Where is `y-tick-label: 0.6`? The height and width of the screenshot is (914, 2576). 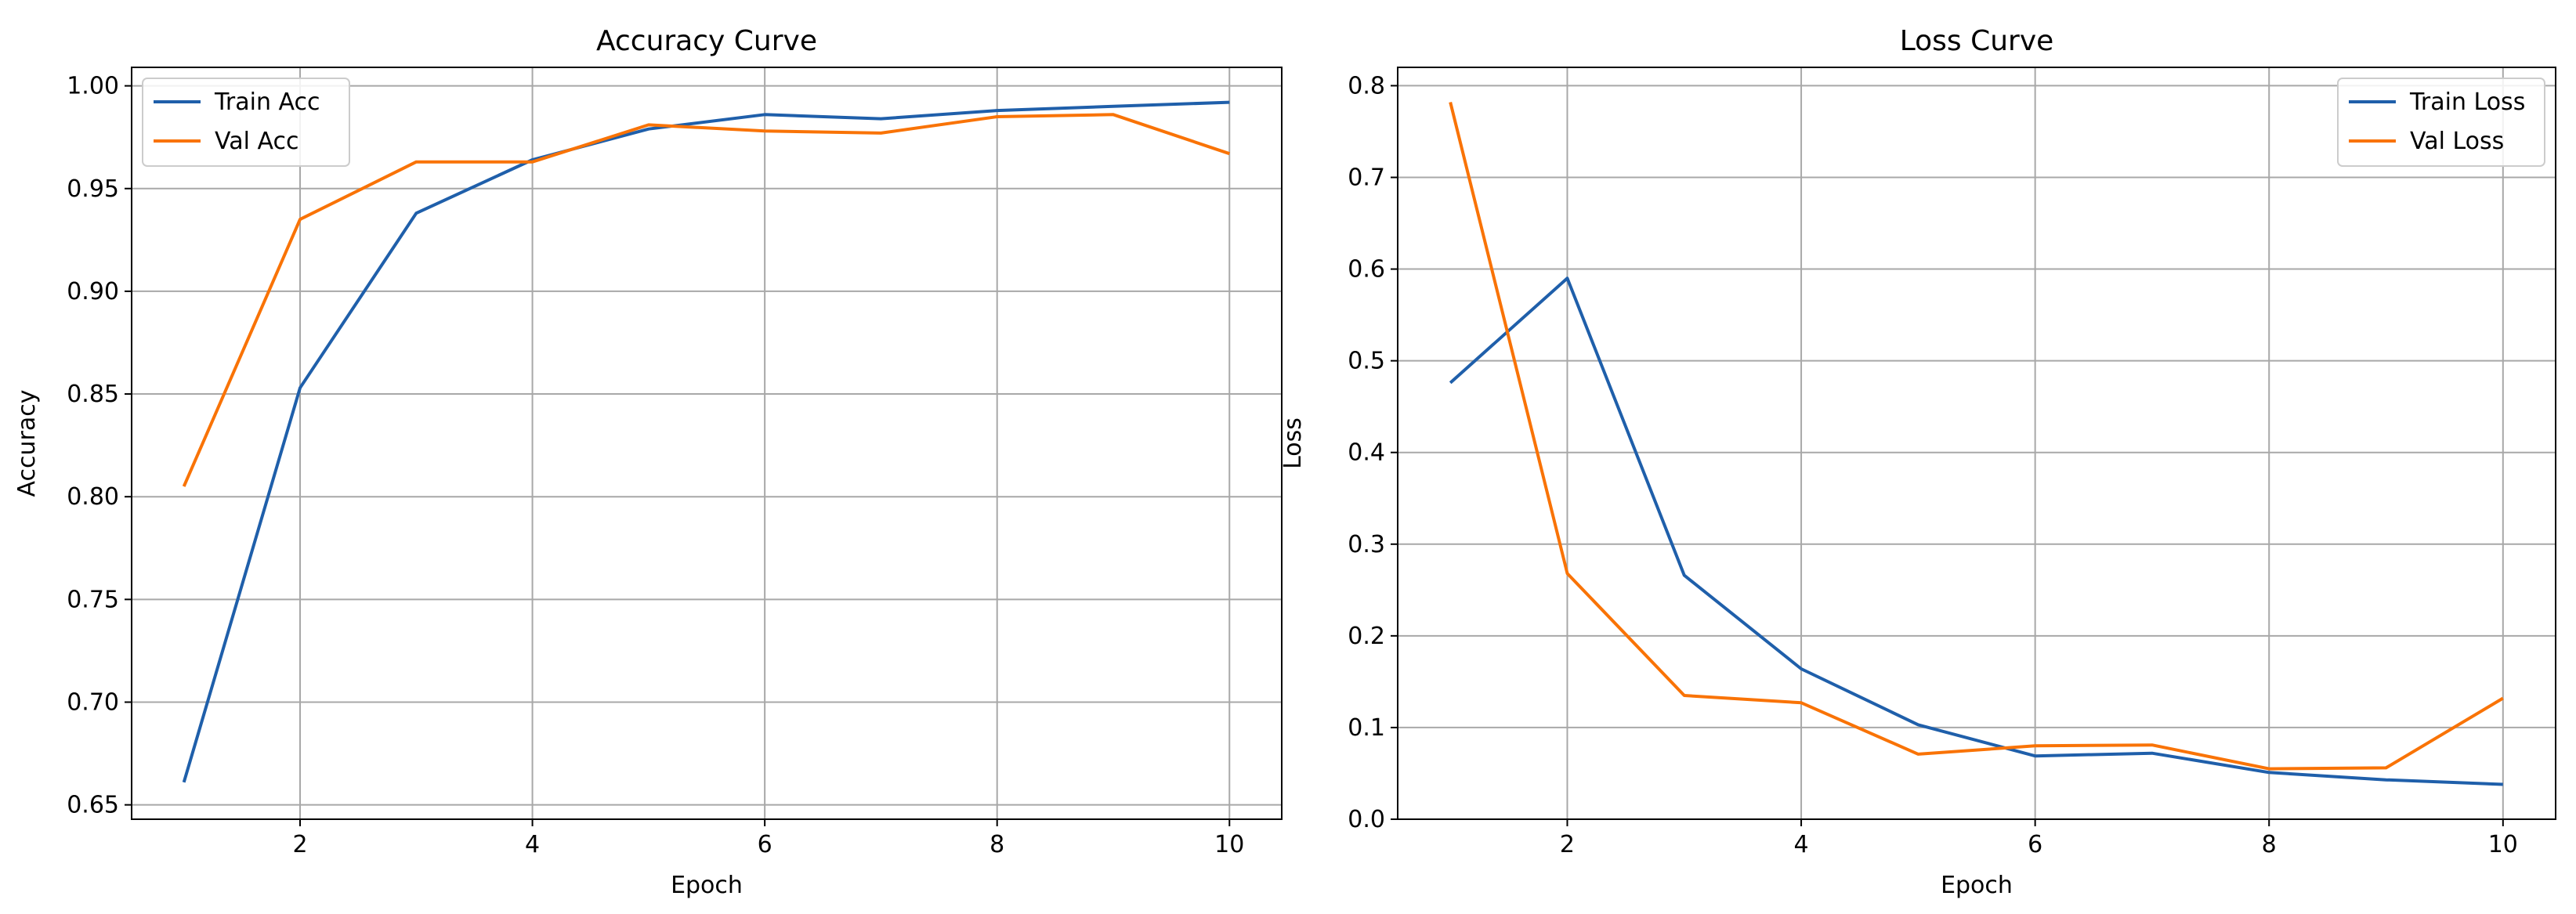
y-tick-label: 0.6 is located at coordinates (1366, 270).